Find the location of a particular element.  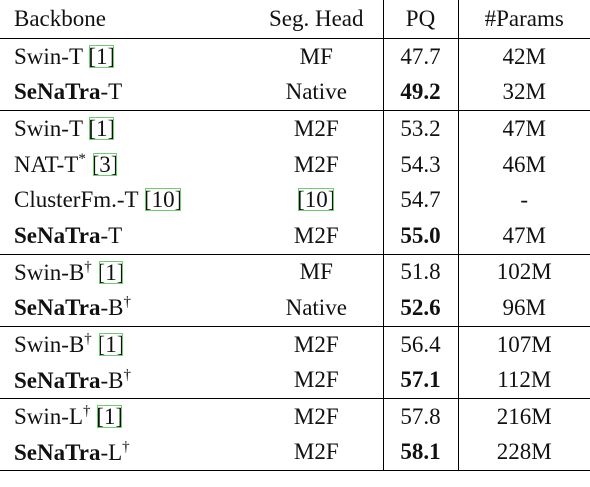

table-cell: 216M is located at coordinates (524, 416).